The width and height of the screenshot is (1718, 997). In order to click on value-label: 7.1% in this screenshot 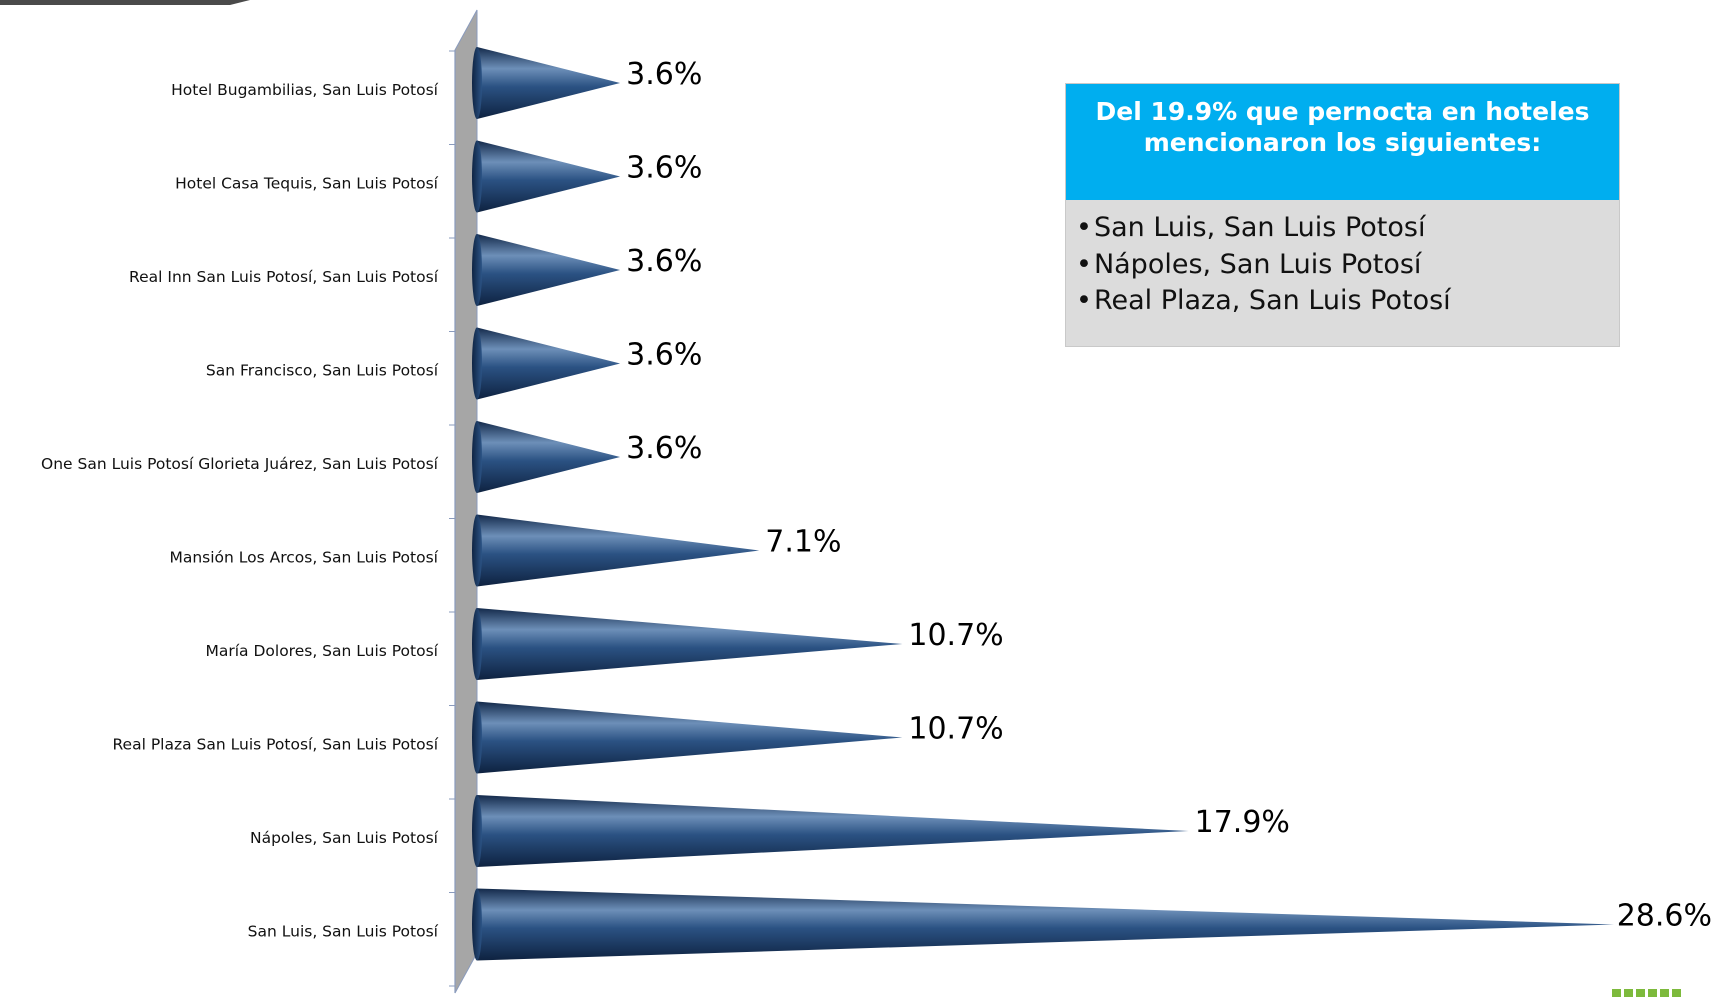, I will do `click(803, 542)`.